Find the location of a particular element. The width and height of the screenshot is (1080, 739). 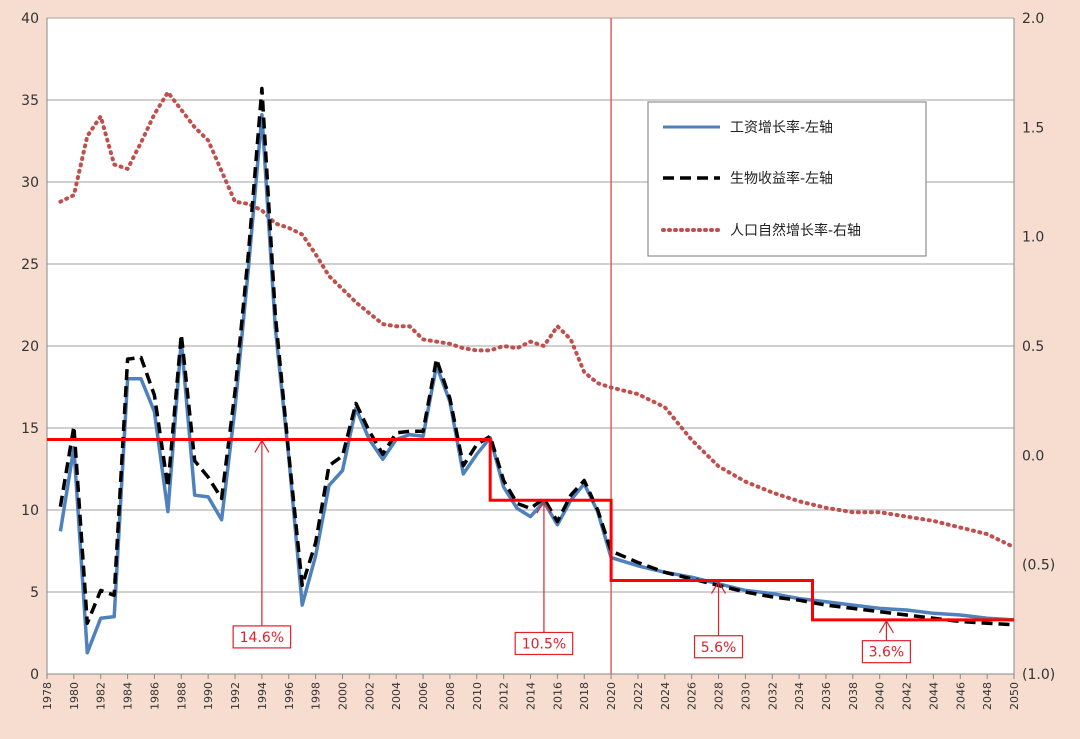

y-axis-right: (1.0) (0.5) 0.0 0.5 1.0 1.5 2.0 is located at coordinates (1038, 347).